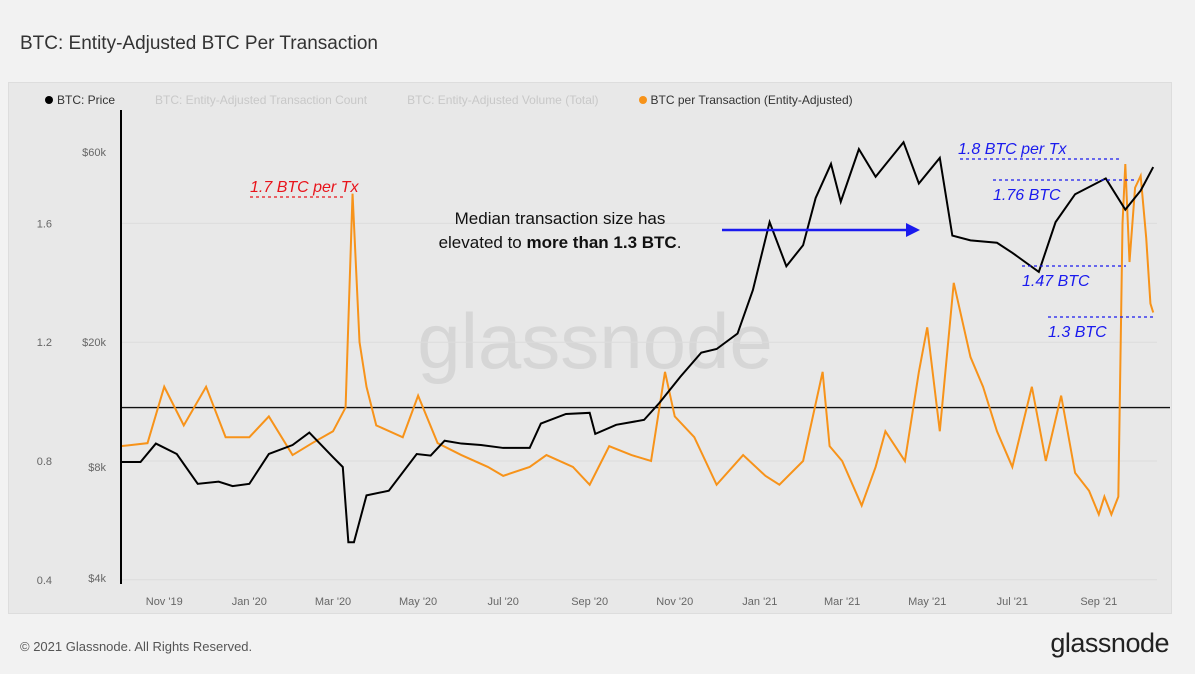 The height and width of the screenshot is (674, 1195). Describe the element at coordinates (94, 153) in the screenshot. I see `y-price-tick-label: $60k` at that location.